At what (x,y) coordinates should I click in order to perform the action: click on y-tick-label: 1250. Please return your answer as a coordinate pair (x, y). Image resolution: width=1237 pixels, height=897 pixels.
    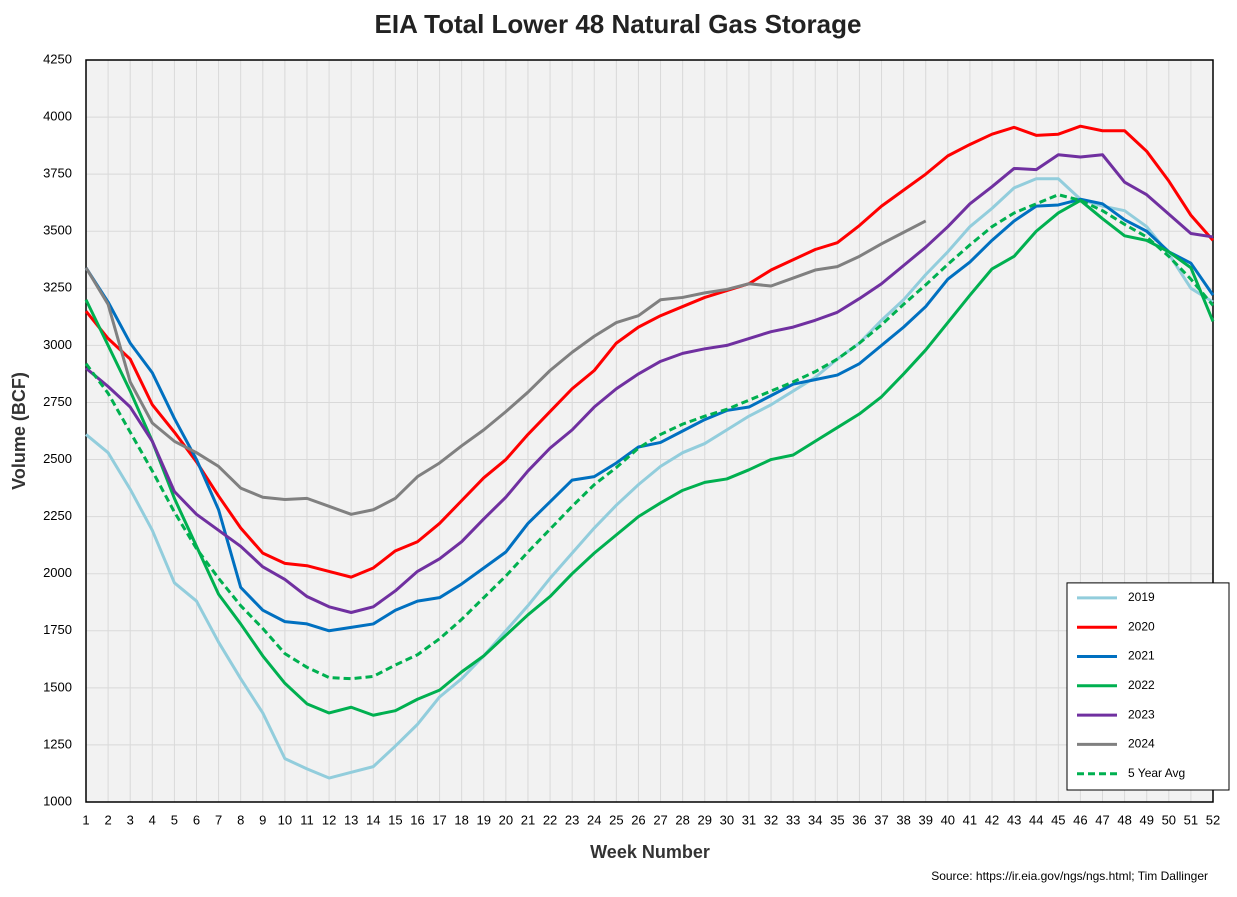
    Looking at the image, I should click on (57, 743).